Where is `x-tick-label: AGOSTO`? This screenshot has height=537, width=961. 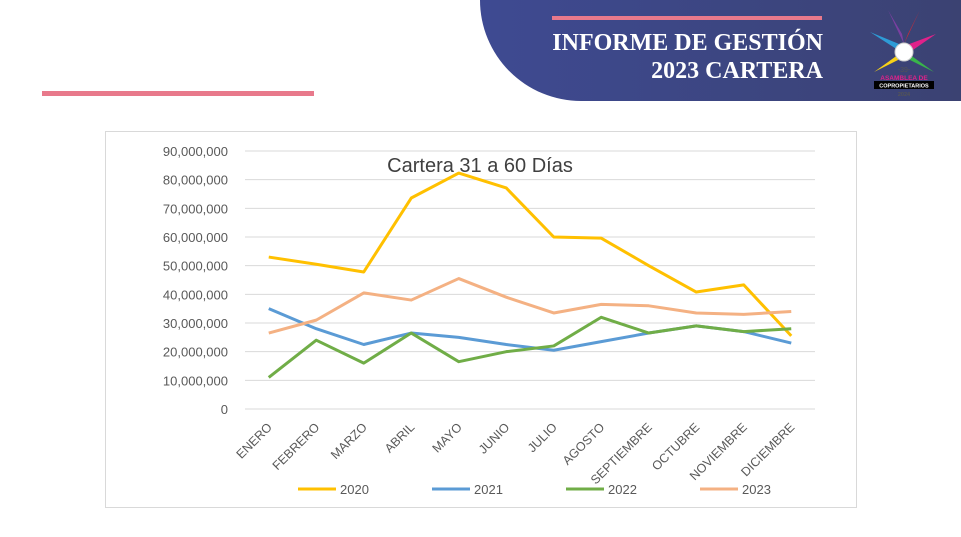 x-tick-label: AGOSTO is located at coordinates (584, 444).